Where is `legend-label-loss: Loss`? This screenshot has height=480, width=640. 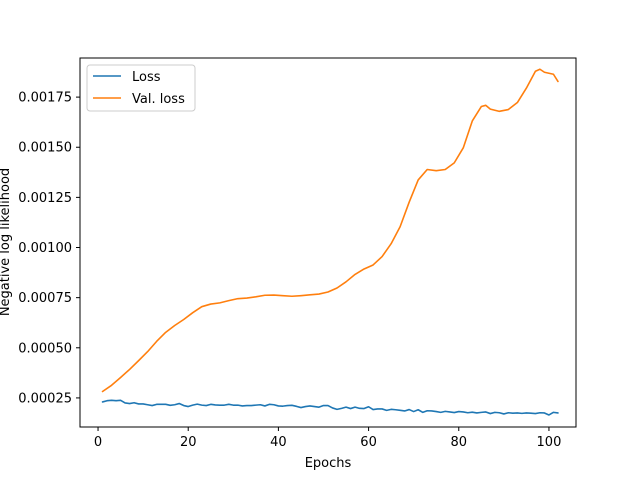
legend-label-loss: Loss is located at coordinates (146, 77).